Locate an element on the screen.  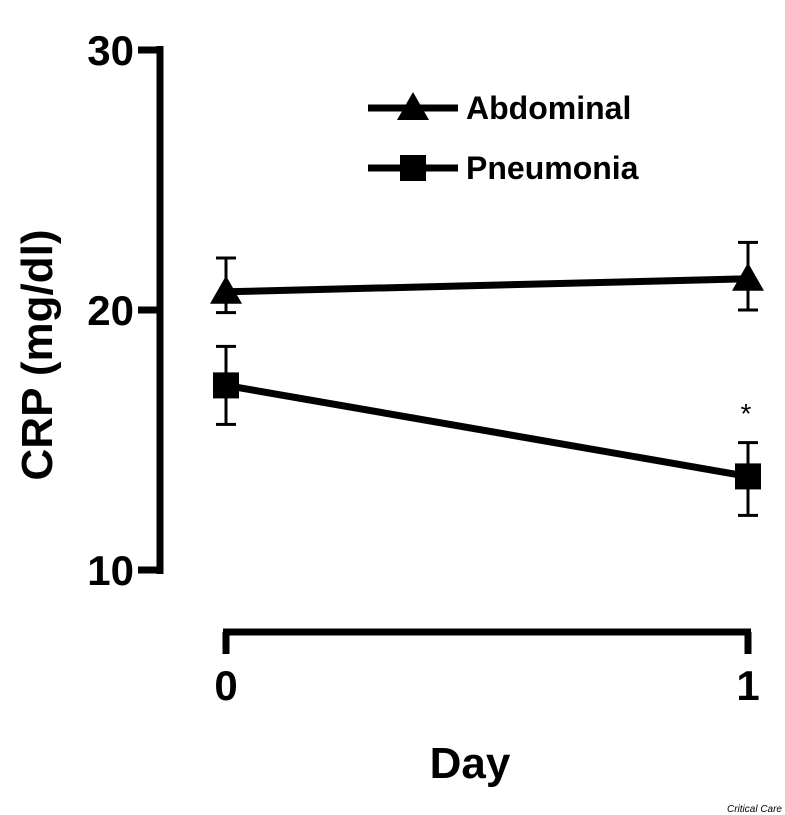
y-tick-label: 30 is located at coordinates (110, 50).